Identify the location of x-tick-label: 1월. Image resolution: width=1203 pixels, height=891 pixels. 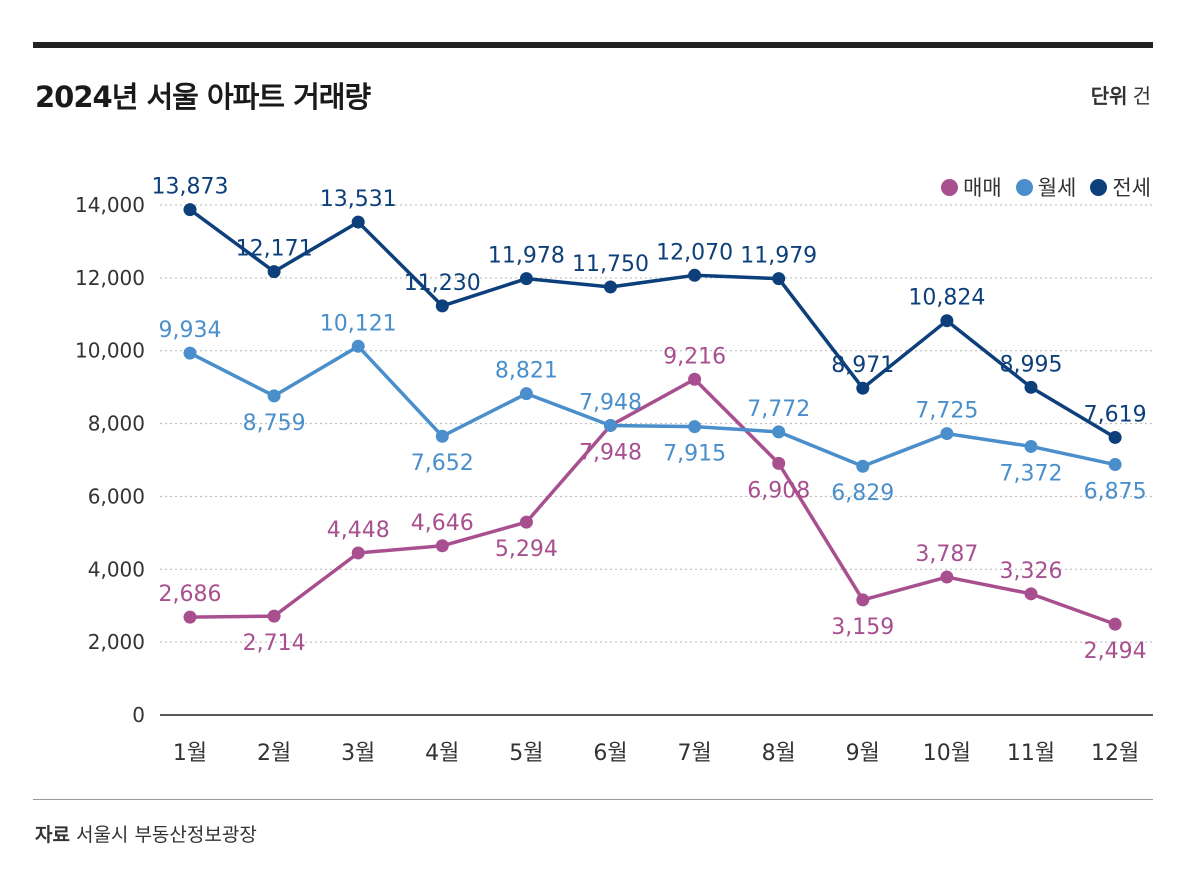
(190, 753).